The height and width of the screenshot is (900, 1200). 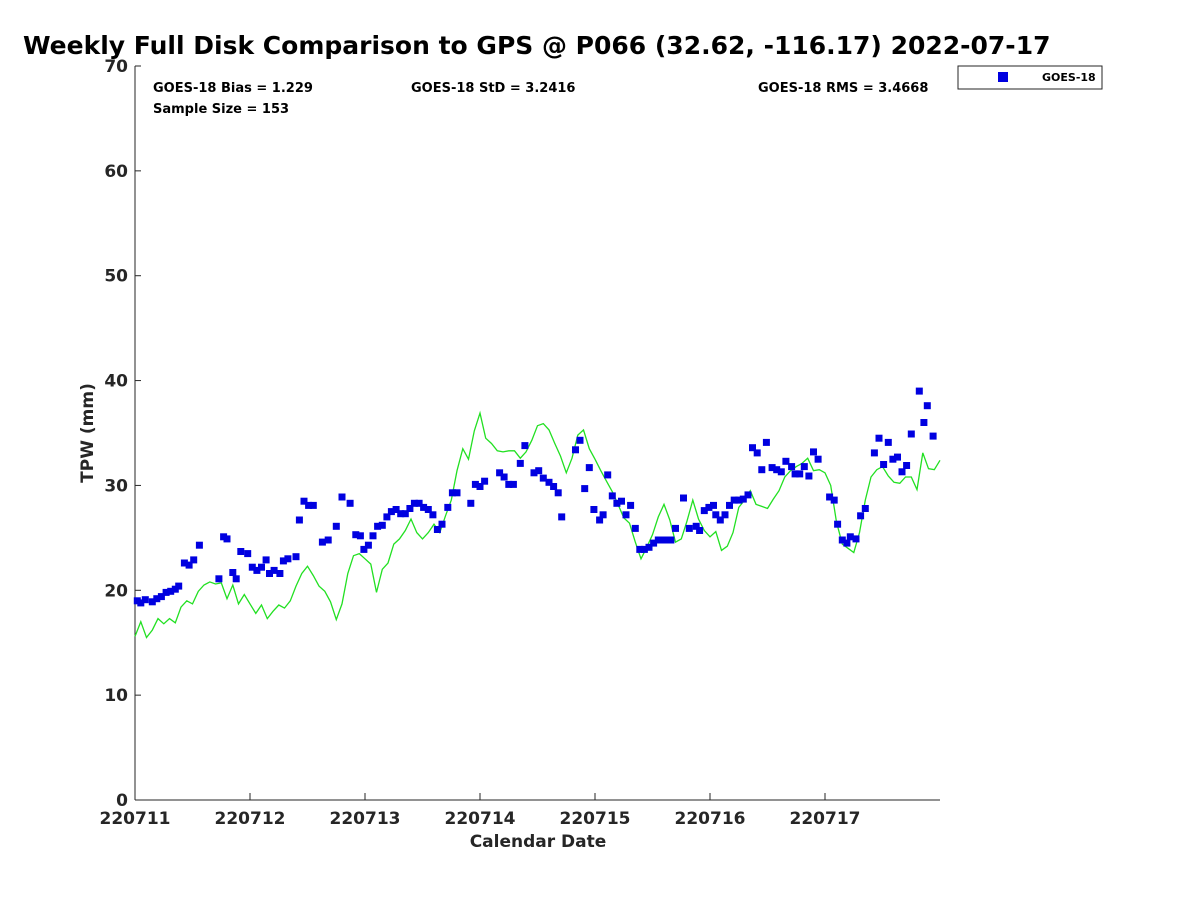 I want to click on sample-size-stat: Sample Size = 153, so click(x=221, y=109).